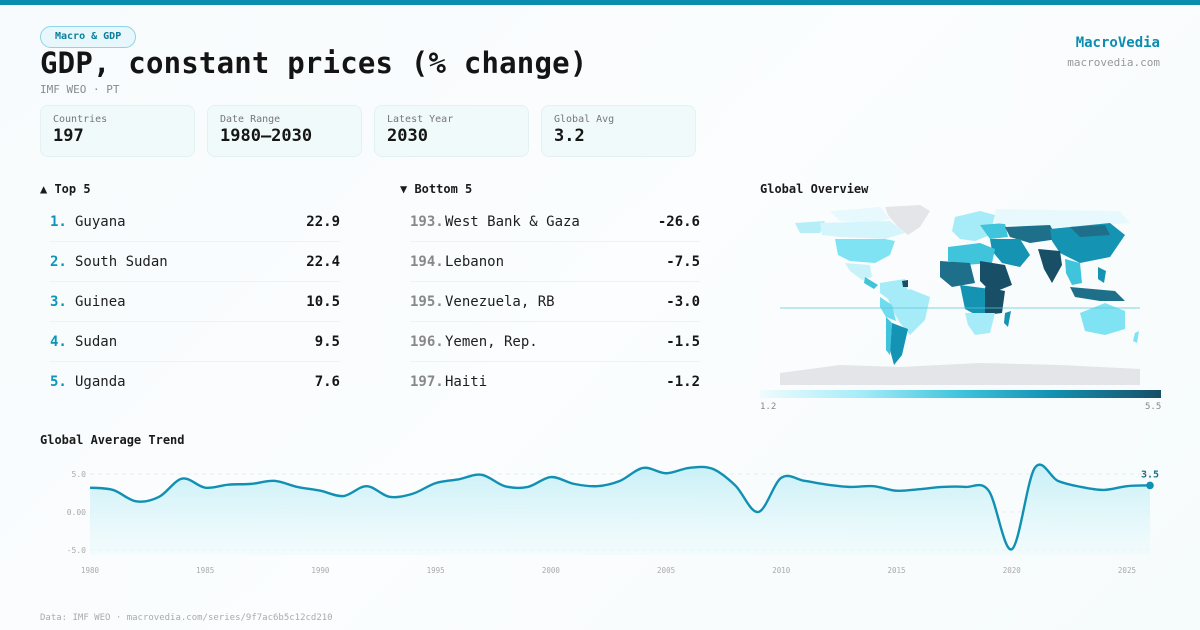 The image size is (1200, 630). I want to click on data-point-2000, so click(551, 477).